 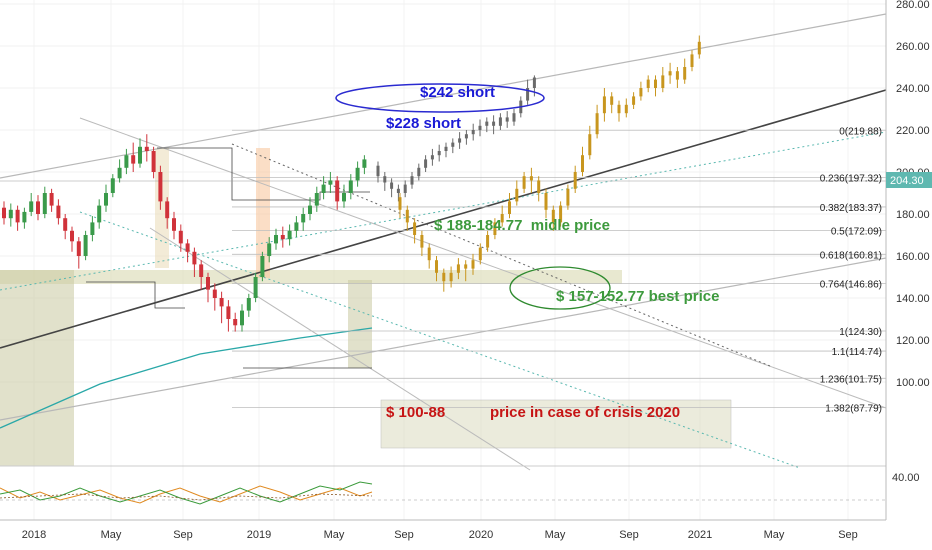 What do you see at coordinates (259, 535) in the screenshot?
I see `x-tick-label: 2019` at bounding box center [259, 535].